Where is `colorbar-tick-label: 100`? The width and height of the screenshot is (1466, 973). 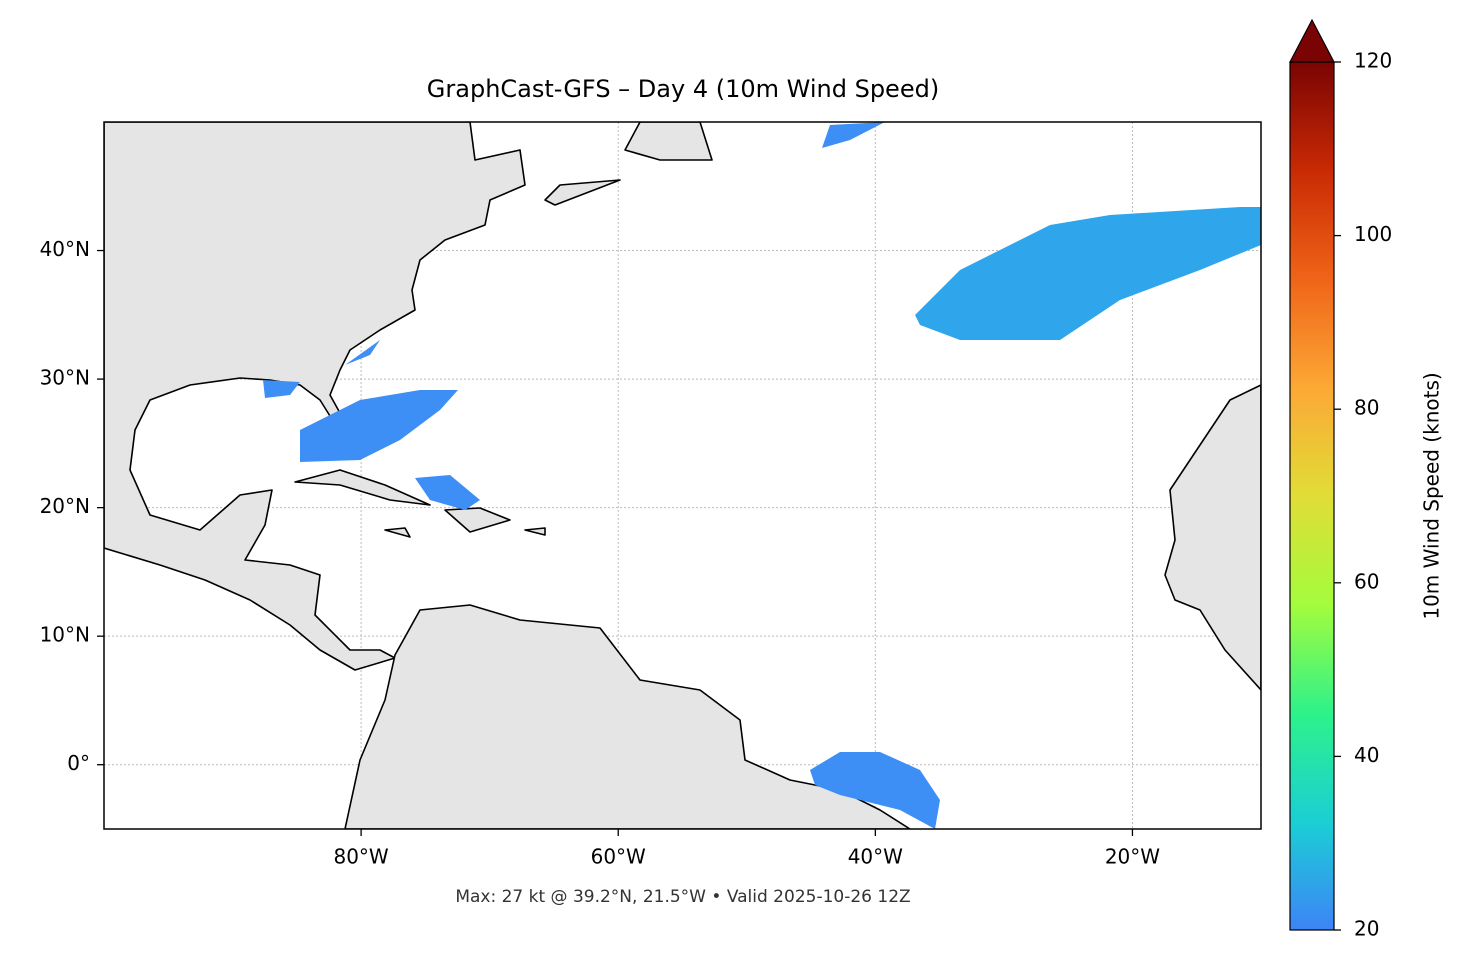 colorbar-tick-label: 100 is located at coordinates (1373, 234).